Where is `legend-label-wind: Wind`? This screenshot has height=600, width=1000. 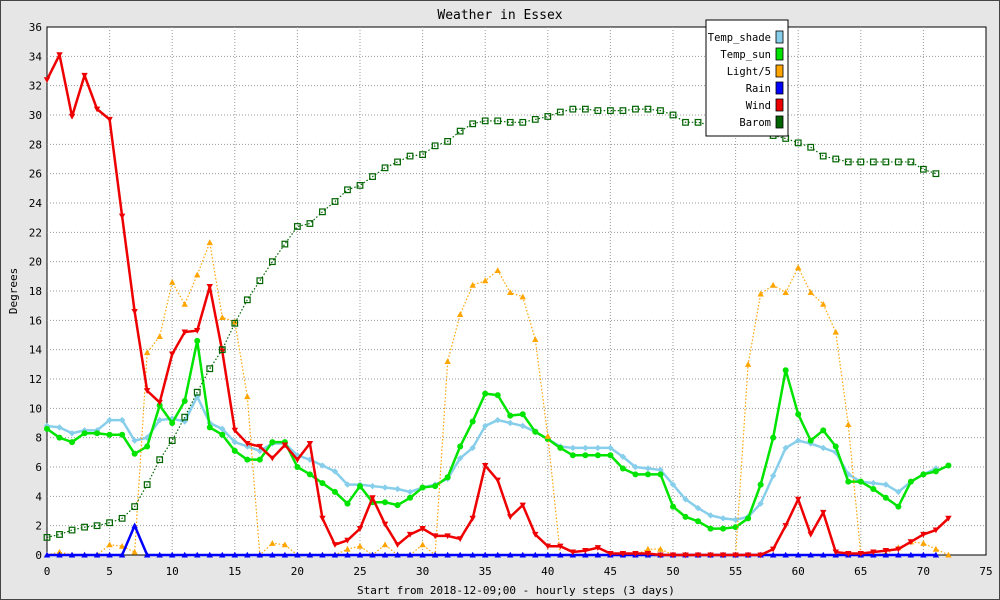 legend-label-wind: Wind is located at coordinates (758, 106).